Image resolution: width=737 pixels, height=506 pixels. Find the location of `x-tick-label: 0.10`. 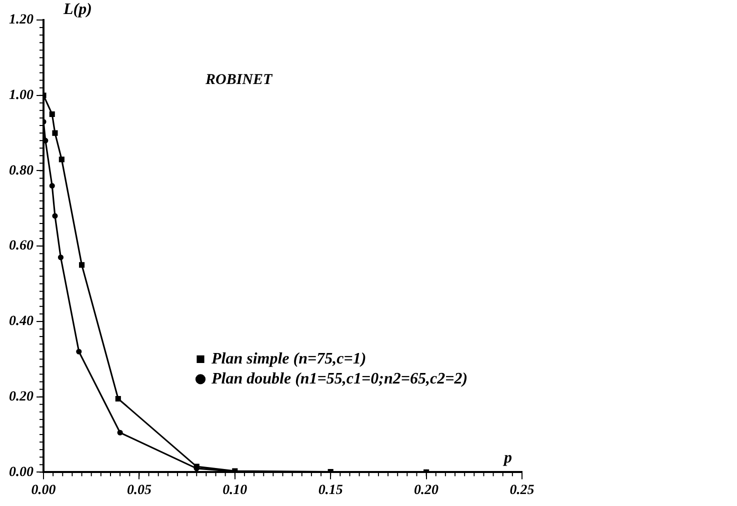

x-tick-label: 0.10 is located at coordinates (235, 490).